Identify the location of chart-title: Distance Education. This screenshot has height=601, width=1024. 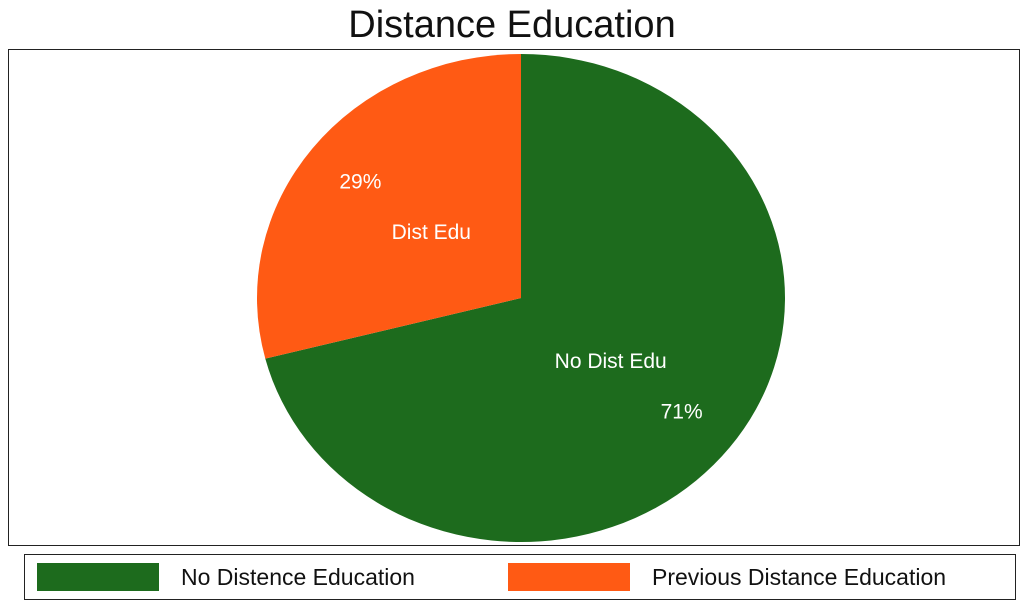
(512, 25).